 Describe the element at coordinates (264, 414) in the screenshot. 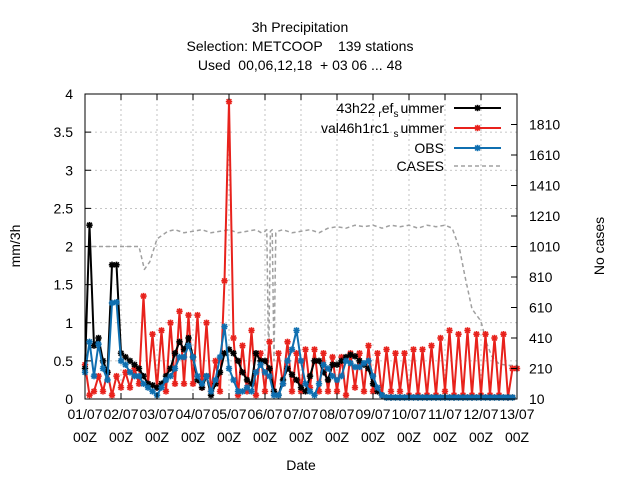

I see `x-tick-label-date: 06/07` at that location.